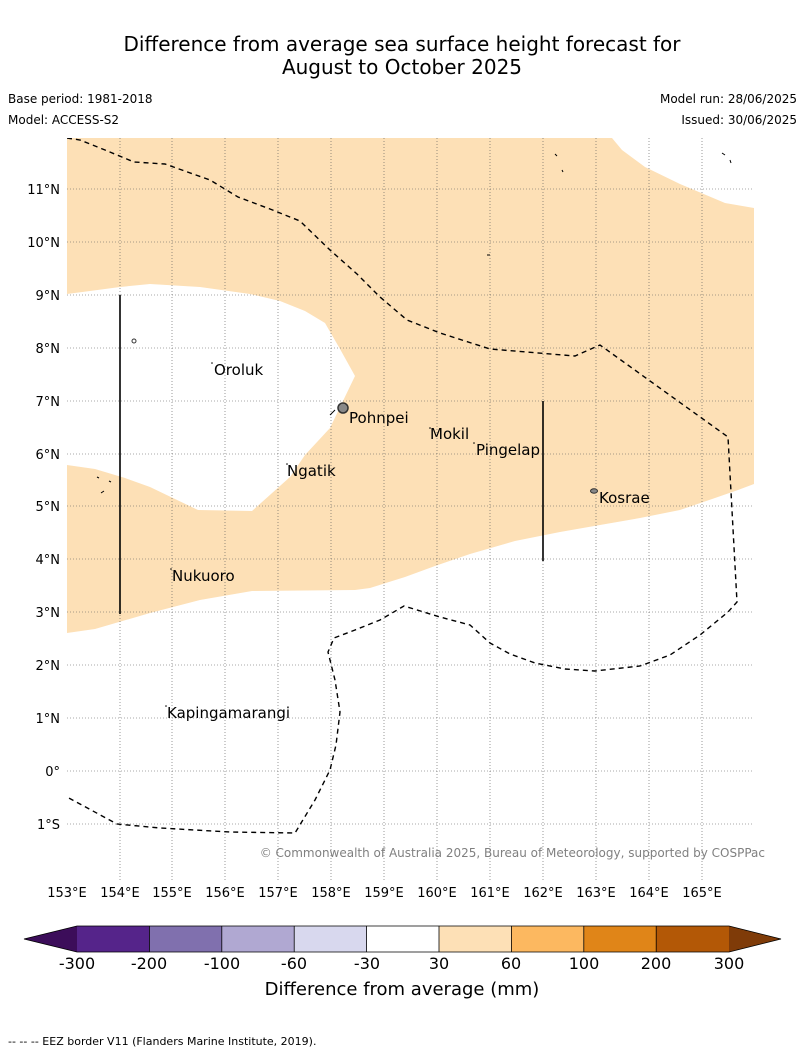  I want to click on place-label-pingelap: Pingelap, so click(508, 450).